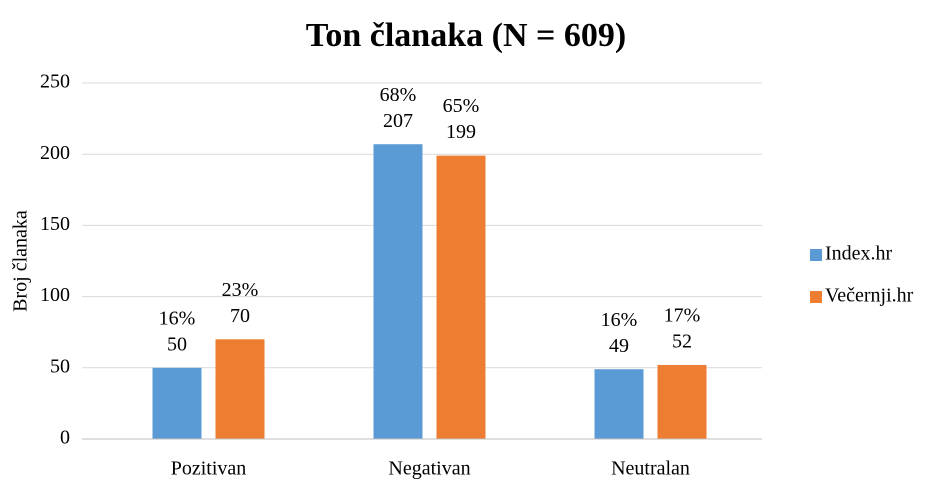  I want to click on chart-title: Ton članaka (N = 609), so click(466, 35).